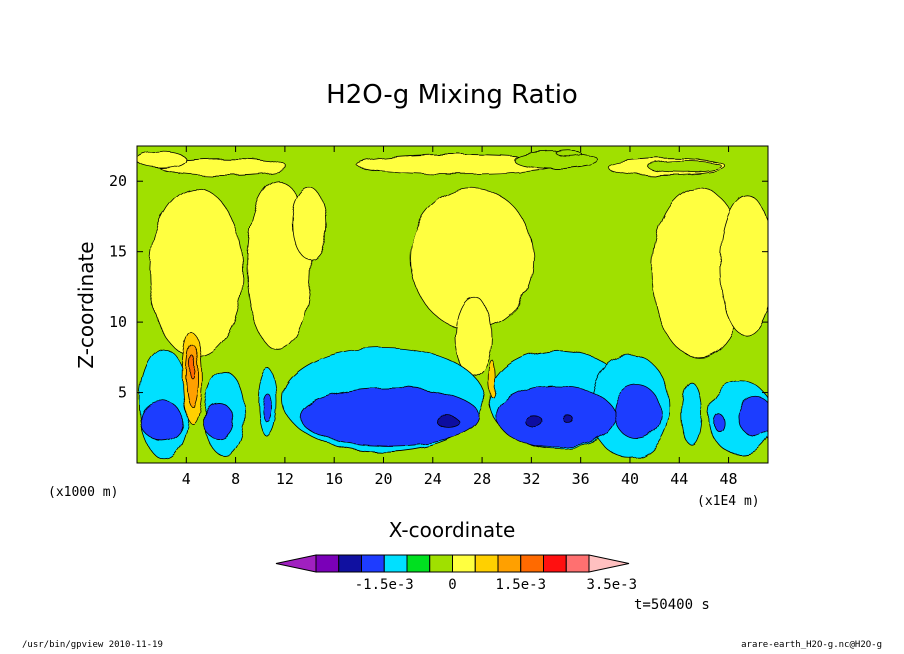  I want to click on x-tick-label: 44, so click(679, 479).